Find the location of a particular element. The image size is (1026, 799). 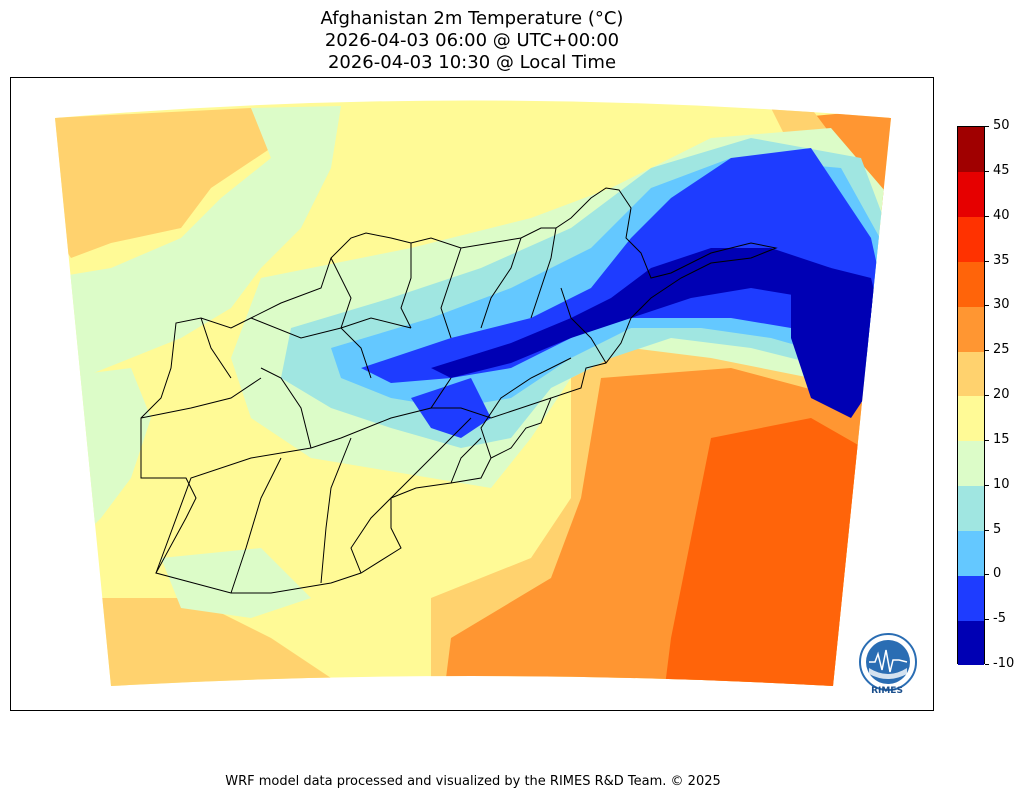

map-title: Afghanistan 2m Temperature (°C) is located at coordinates (472, 18).